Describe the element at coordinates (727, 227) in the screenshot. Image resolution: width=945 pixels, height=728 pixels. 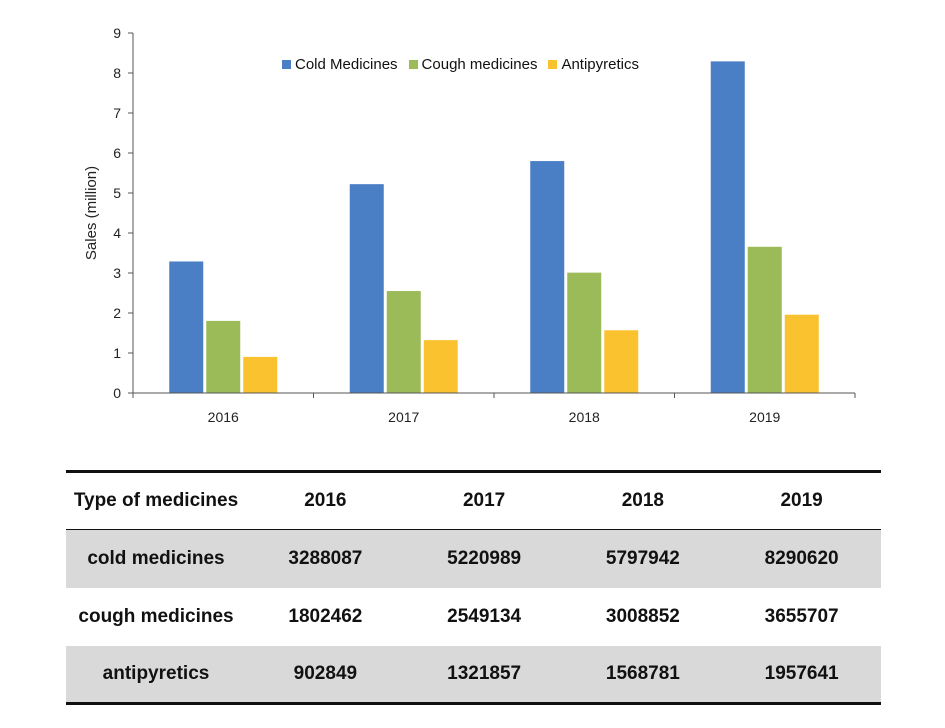
I see `bar-cold-medicines-2019` at that location.